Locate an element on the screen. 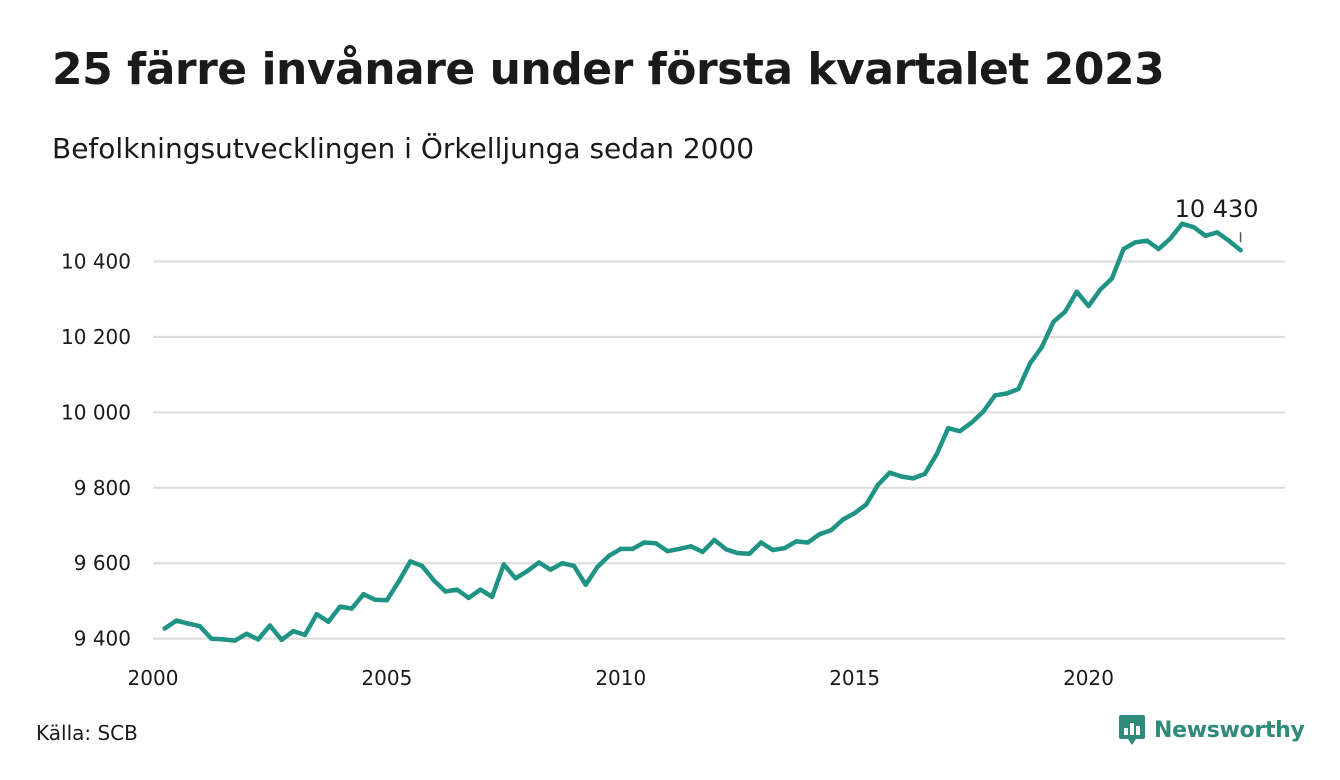 This screenshot has height=780, width=1340. y-tick-label: 9 800 is located at coordinates (102, 488).